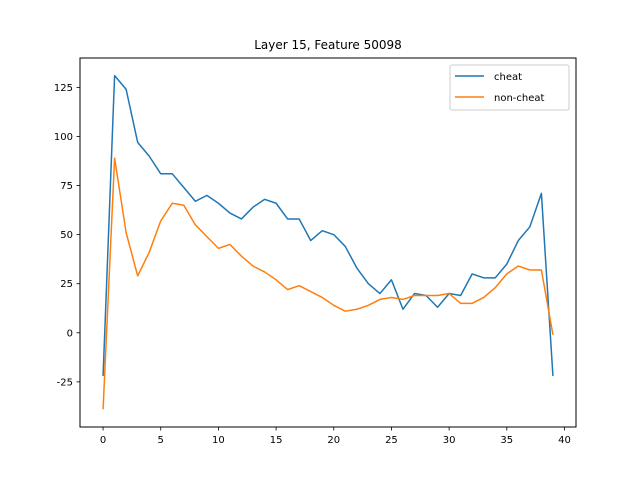  What do you see at coordinates (161, 440) in the screenshot?
I see `x-tick-label: 5` at bounding box center [161, 440].